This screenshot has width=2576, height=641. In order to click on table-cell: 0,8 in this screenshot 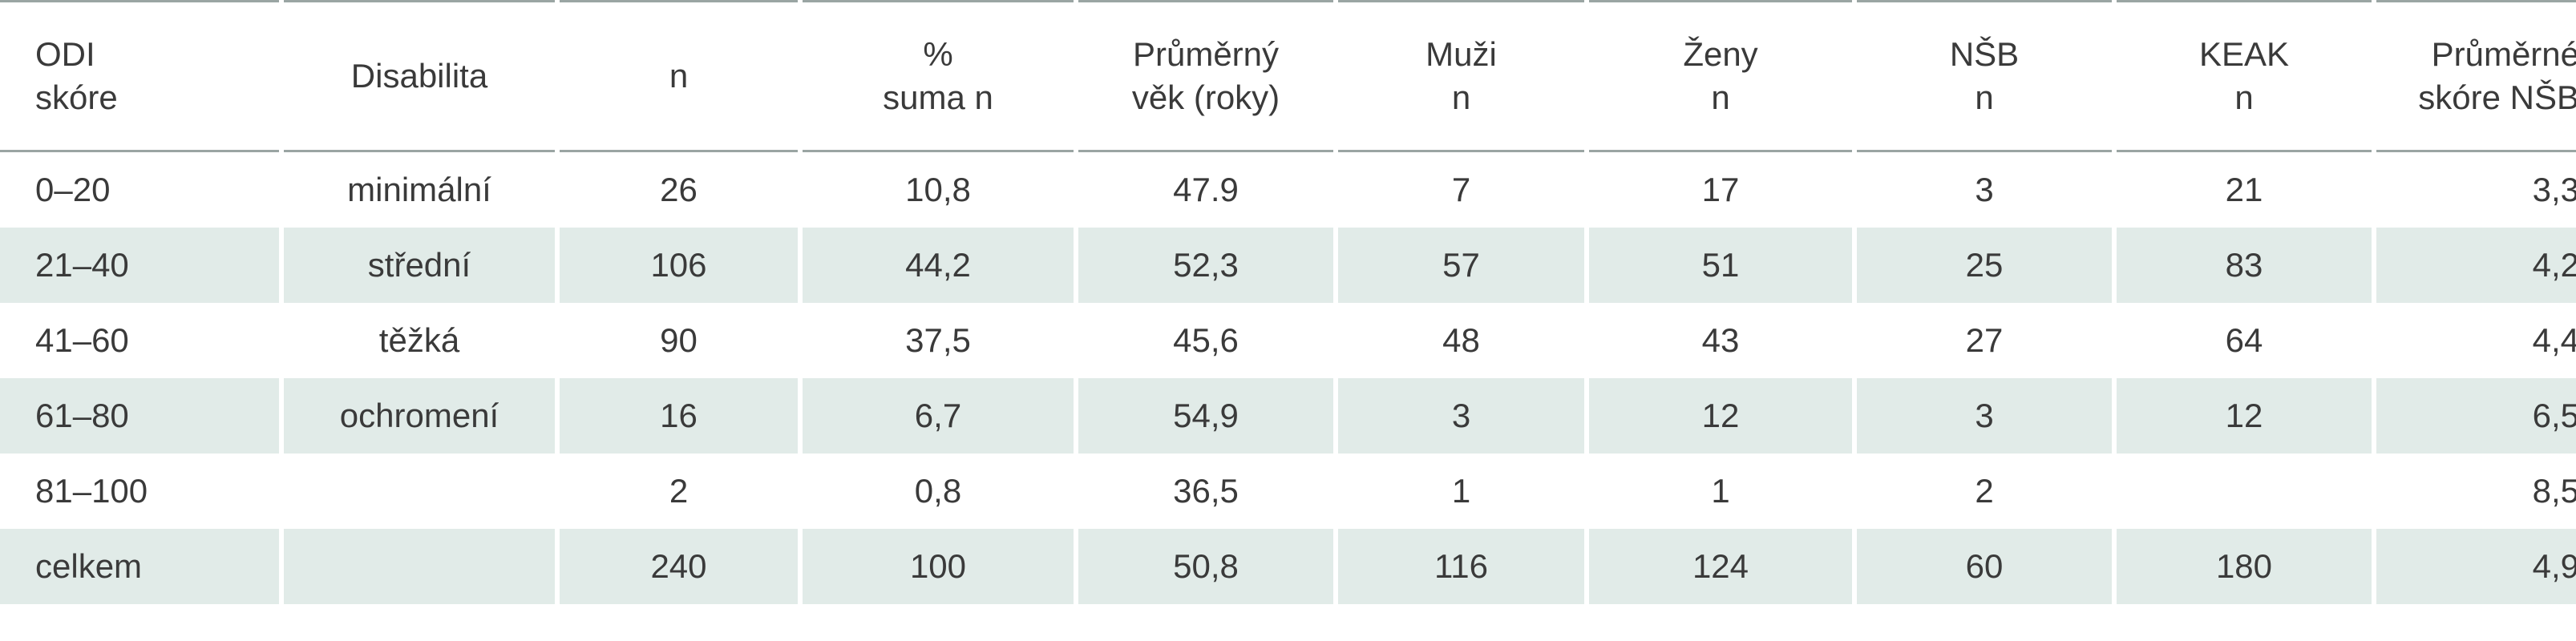, I will do `click(938, 491)`.